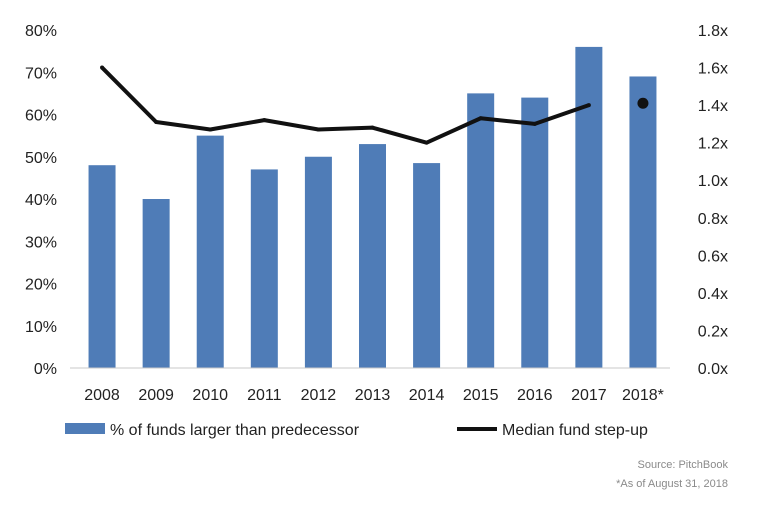  What do you see at coordinates (345, 105) in the screenshot?
I see `step-up-line` at bounding box center [345, 105].